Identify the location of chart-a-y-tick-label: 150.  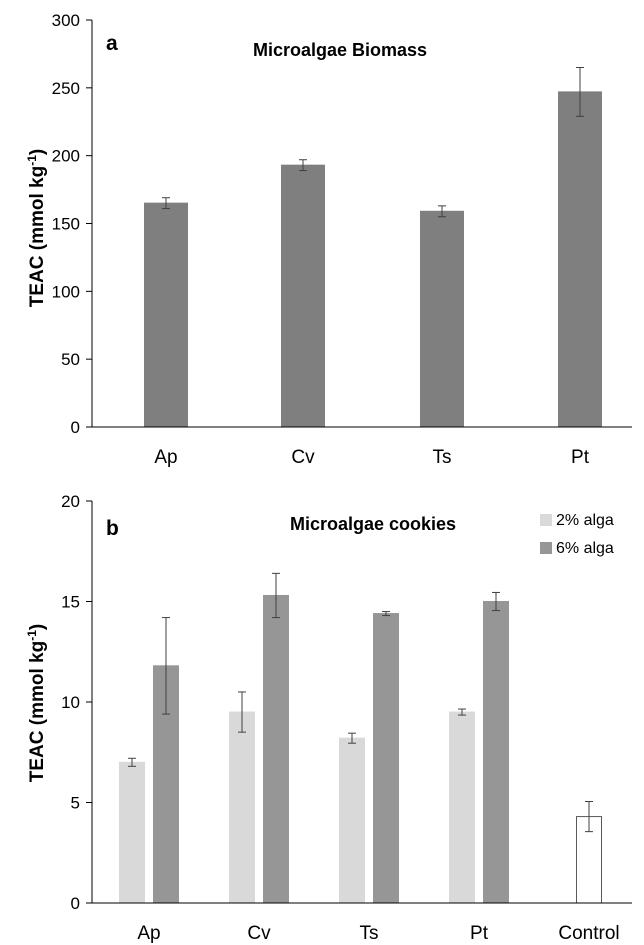
(66, 224).